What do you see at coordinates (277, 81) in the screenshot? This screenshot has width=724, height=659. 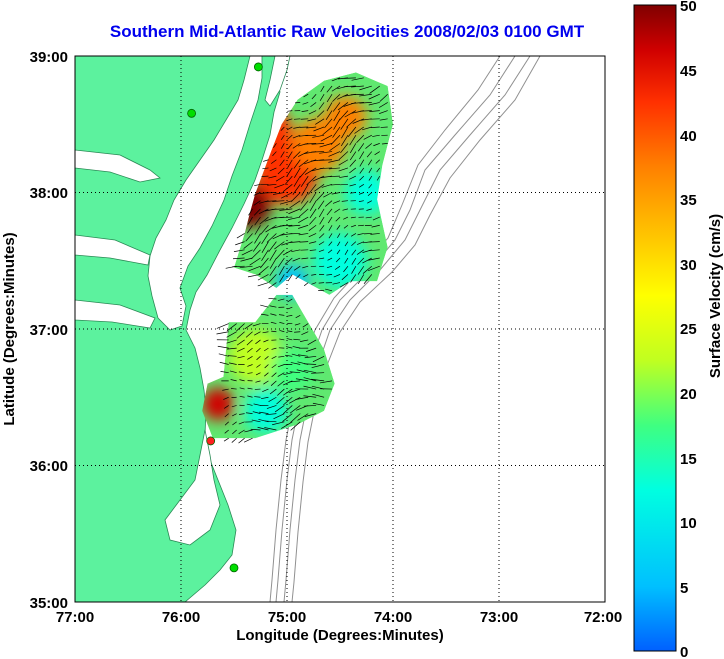 I see `delaware-bay` at bounding box center [277, 81].